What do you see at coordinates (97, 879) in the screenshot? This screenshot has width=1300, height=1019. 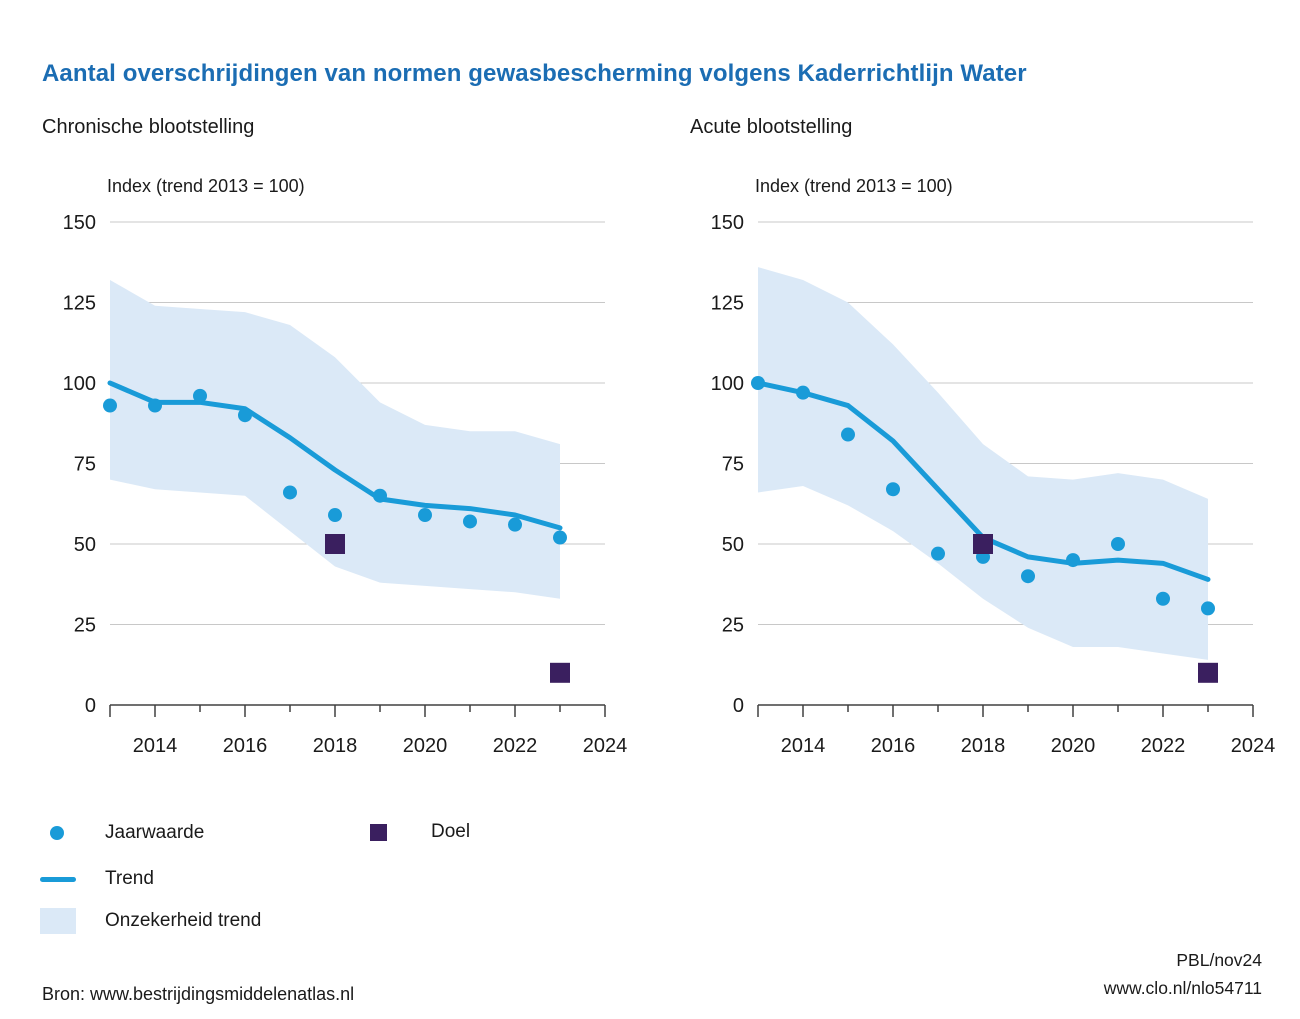 I see `legend-item-trend: Trend` at bounding box center [97, 879].